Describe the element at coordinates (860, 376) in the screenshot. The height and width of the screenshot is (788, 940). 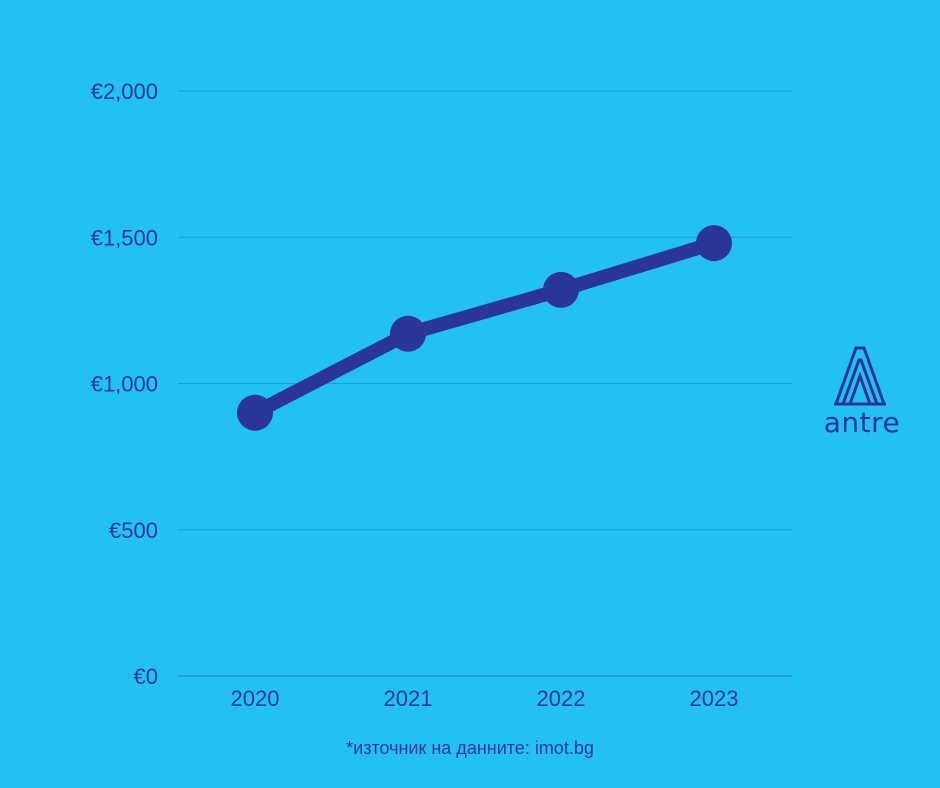
I see `antre-logo-icon` at that location.